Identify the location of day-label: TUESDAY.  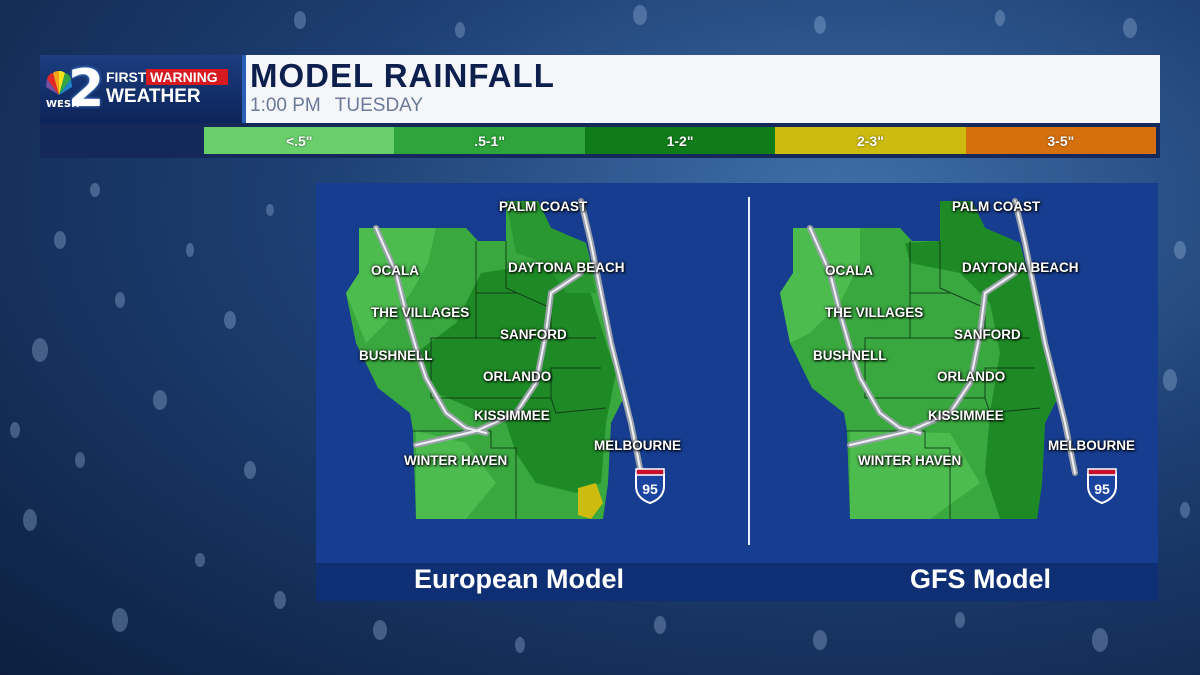
(379, 105).